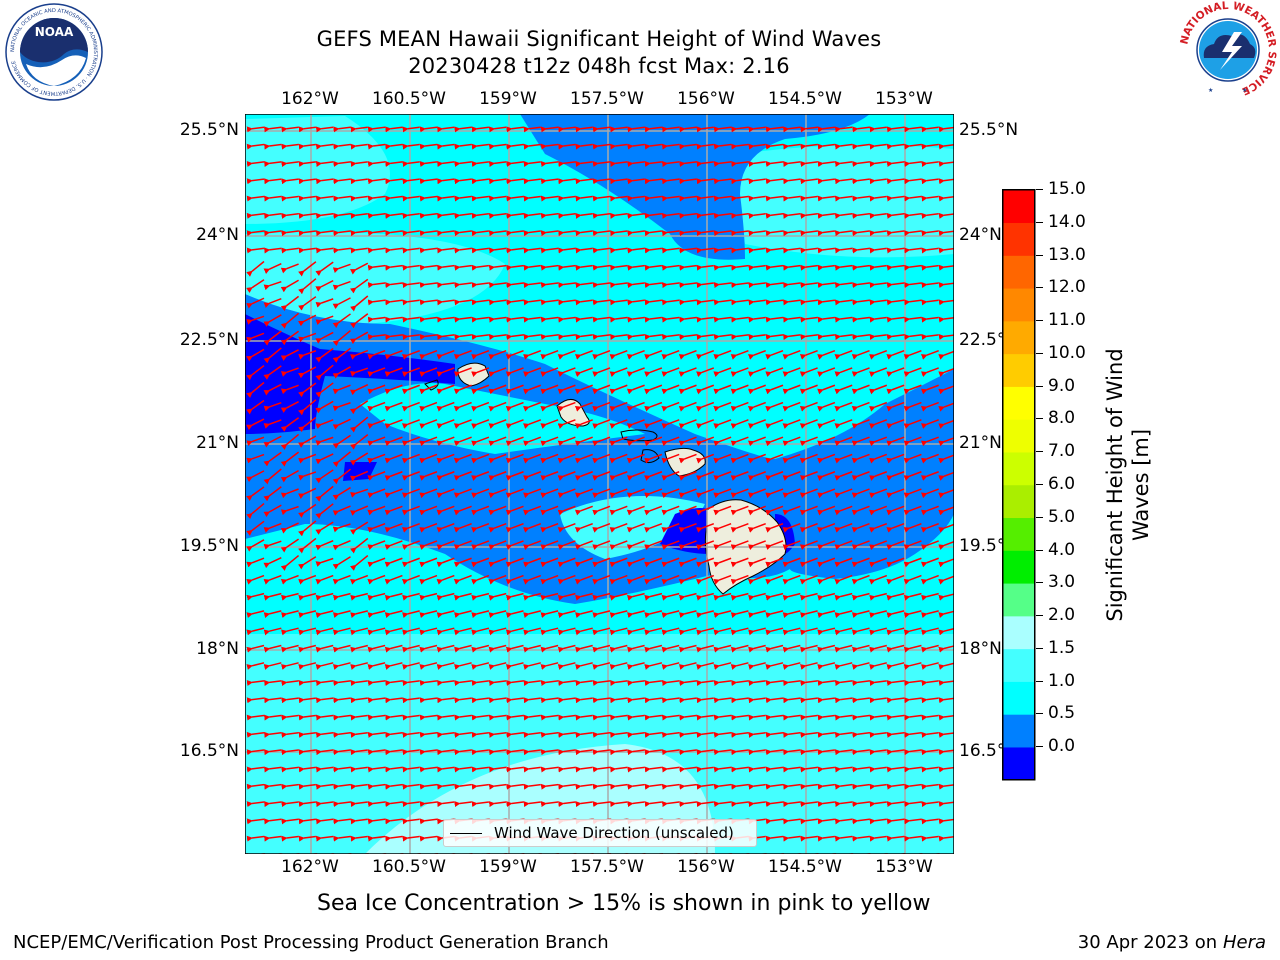 This screenshot has width=1280, height=960. Describe the element at coordinates (217, 235) in the screenshot. I see `lat-label-left: 24°N` at that location.